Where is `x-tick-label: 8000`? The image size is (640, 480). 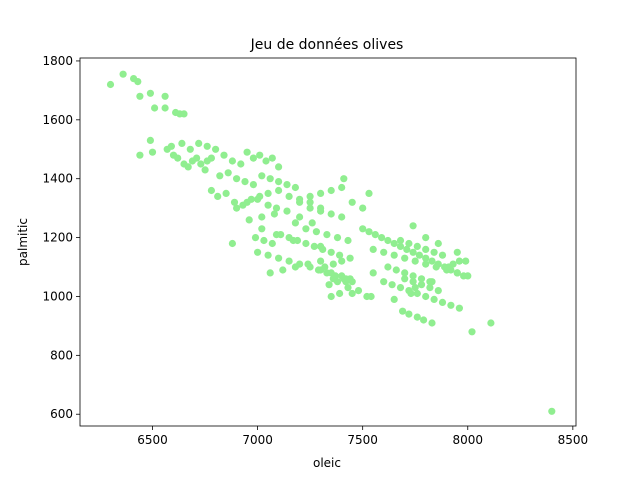
x-tick-label: 8000 is located at coordinates (467, 440).